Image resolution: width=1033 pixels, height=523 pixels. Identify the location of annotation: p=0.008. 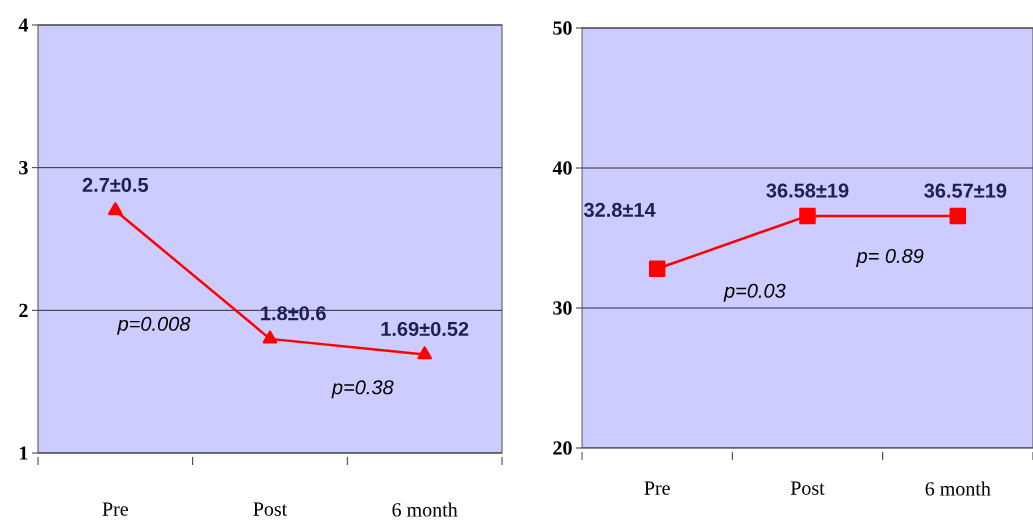
(154, 325).